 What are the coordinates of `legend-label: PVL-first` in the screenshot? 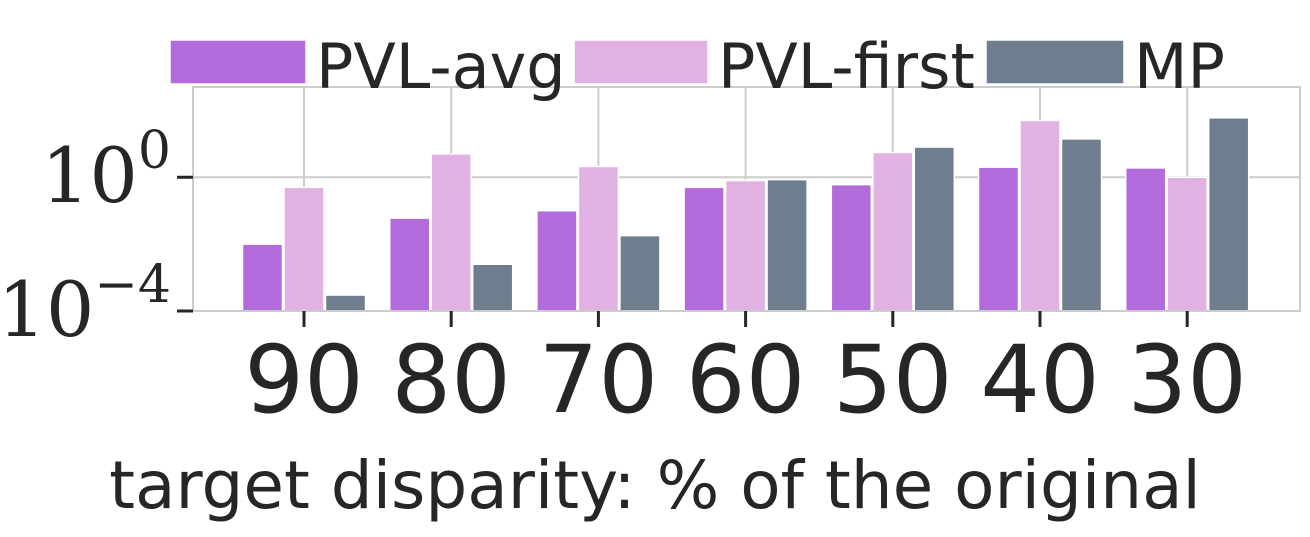 It's located at (846, 66).